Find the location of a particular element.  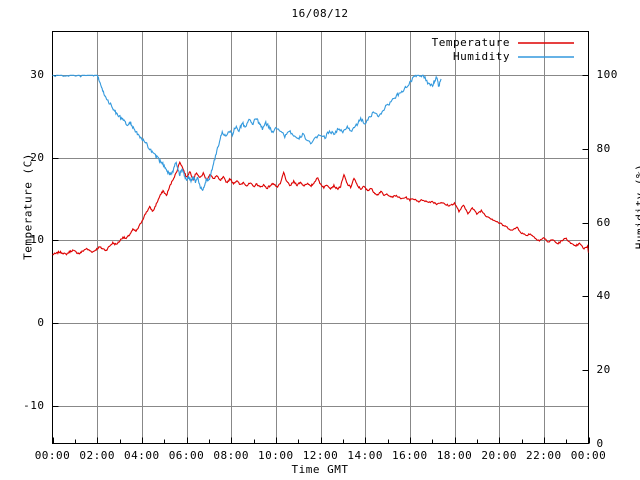

x-axis-label: Time GMT is located at coordinates (320, 469).